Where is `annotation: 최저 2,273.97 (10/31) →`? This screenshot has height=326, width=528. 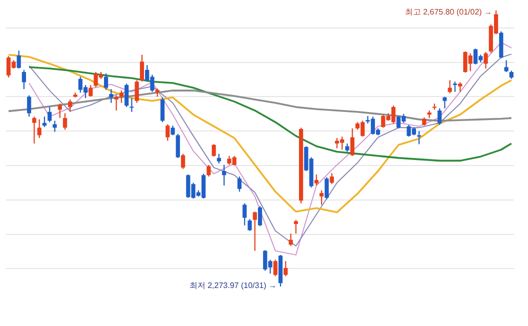
annotation: 최저 2,273.97 (10/31) → is located at coordinates (233, 285).